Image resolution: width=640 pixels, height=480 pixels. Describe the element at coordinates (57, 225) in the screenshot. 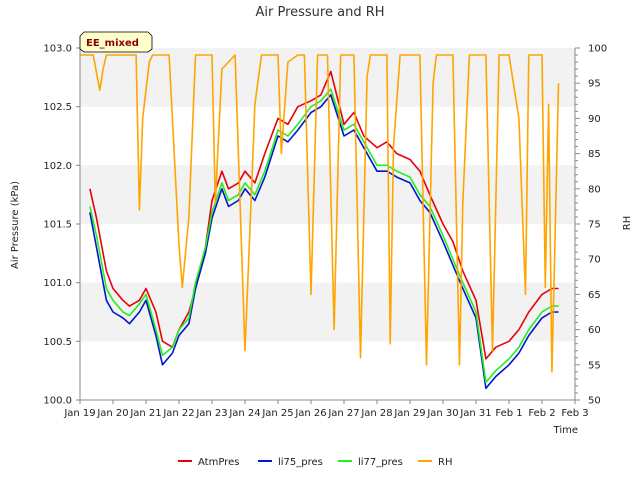

I see `y-tick-label: 101.5` at that location.